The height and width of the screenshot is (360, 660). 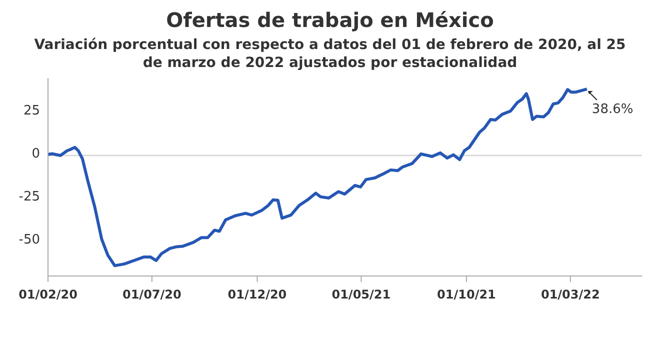 What do you see at coordinates (31, 111) in the screenshot?
I see `y-tick-label: 25` at bounding box center [31, 111].